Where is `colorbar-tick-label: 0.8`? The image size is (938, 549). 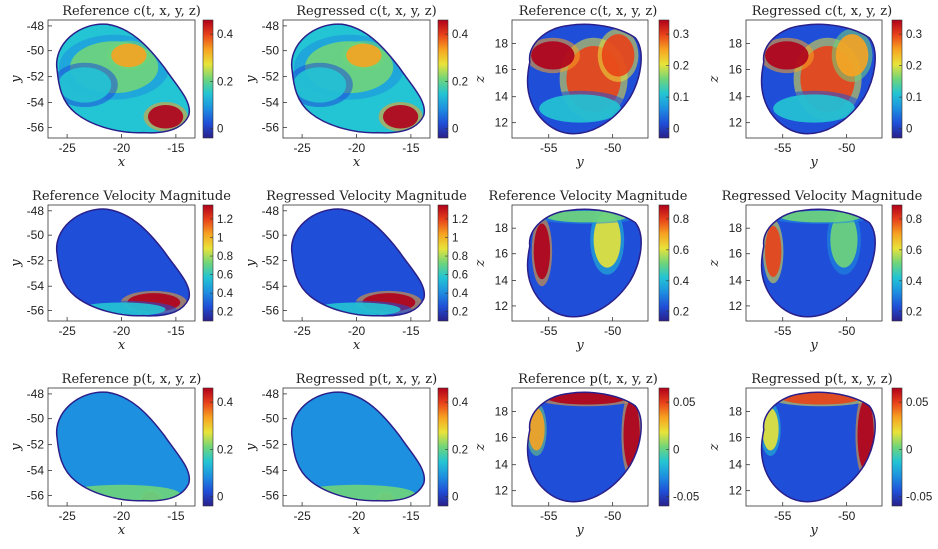 colorbar-tick-label: 0.8 is located at coordinates (681, 220).